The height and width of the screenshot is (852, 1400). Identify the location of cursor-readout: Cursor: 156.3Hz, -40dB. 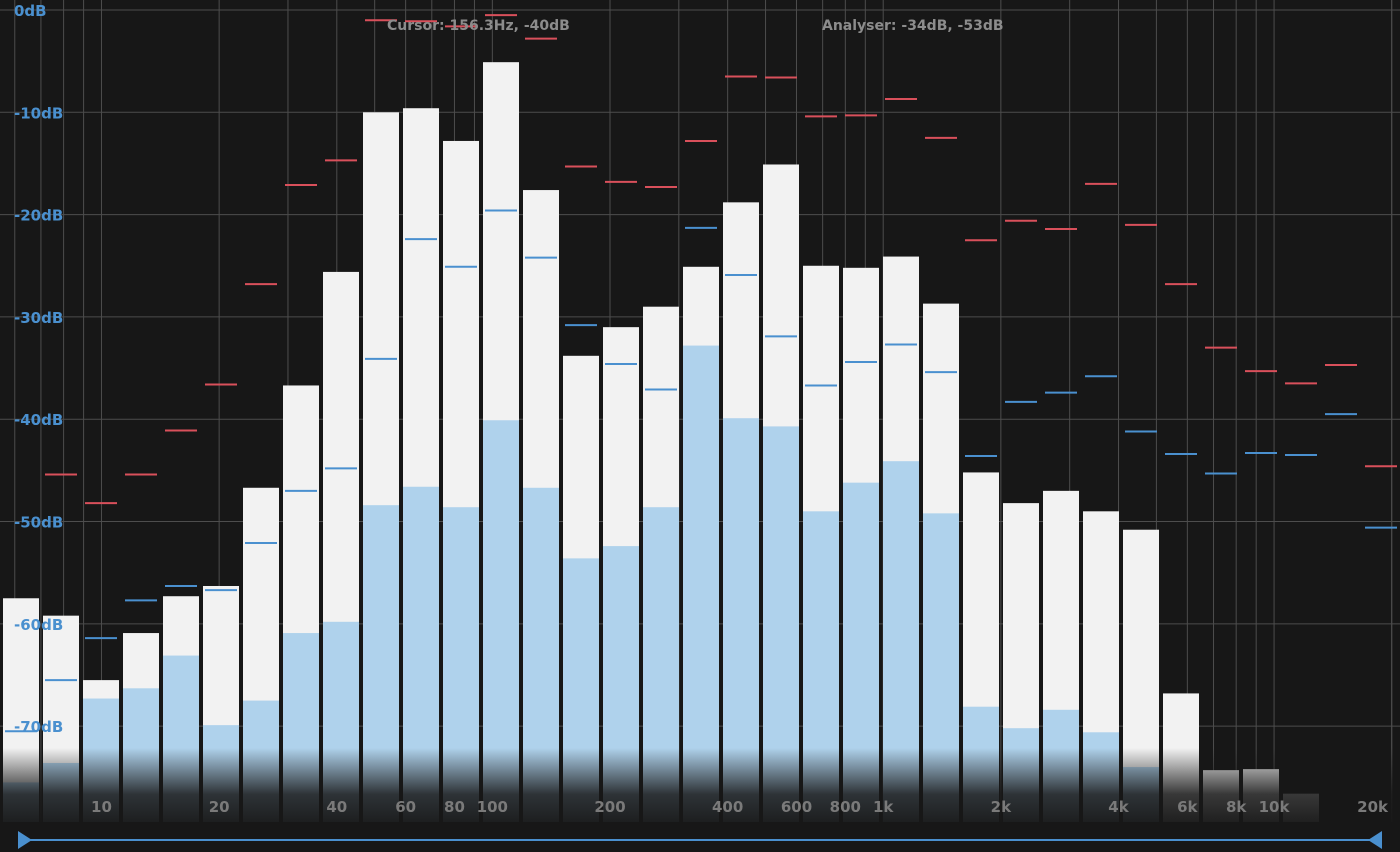
(478, 26).